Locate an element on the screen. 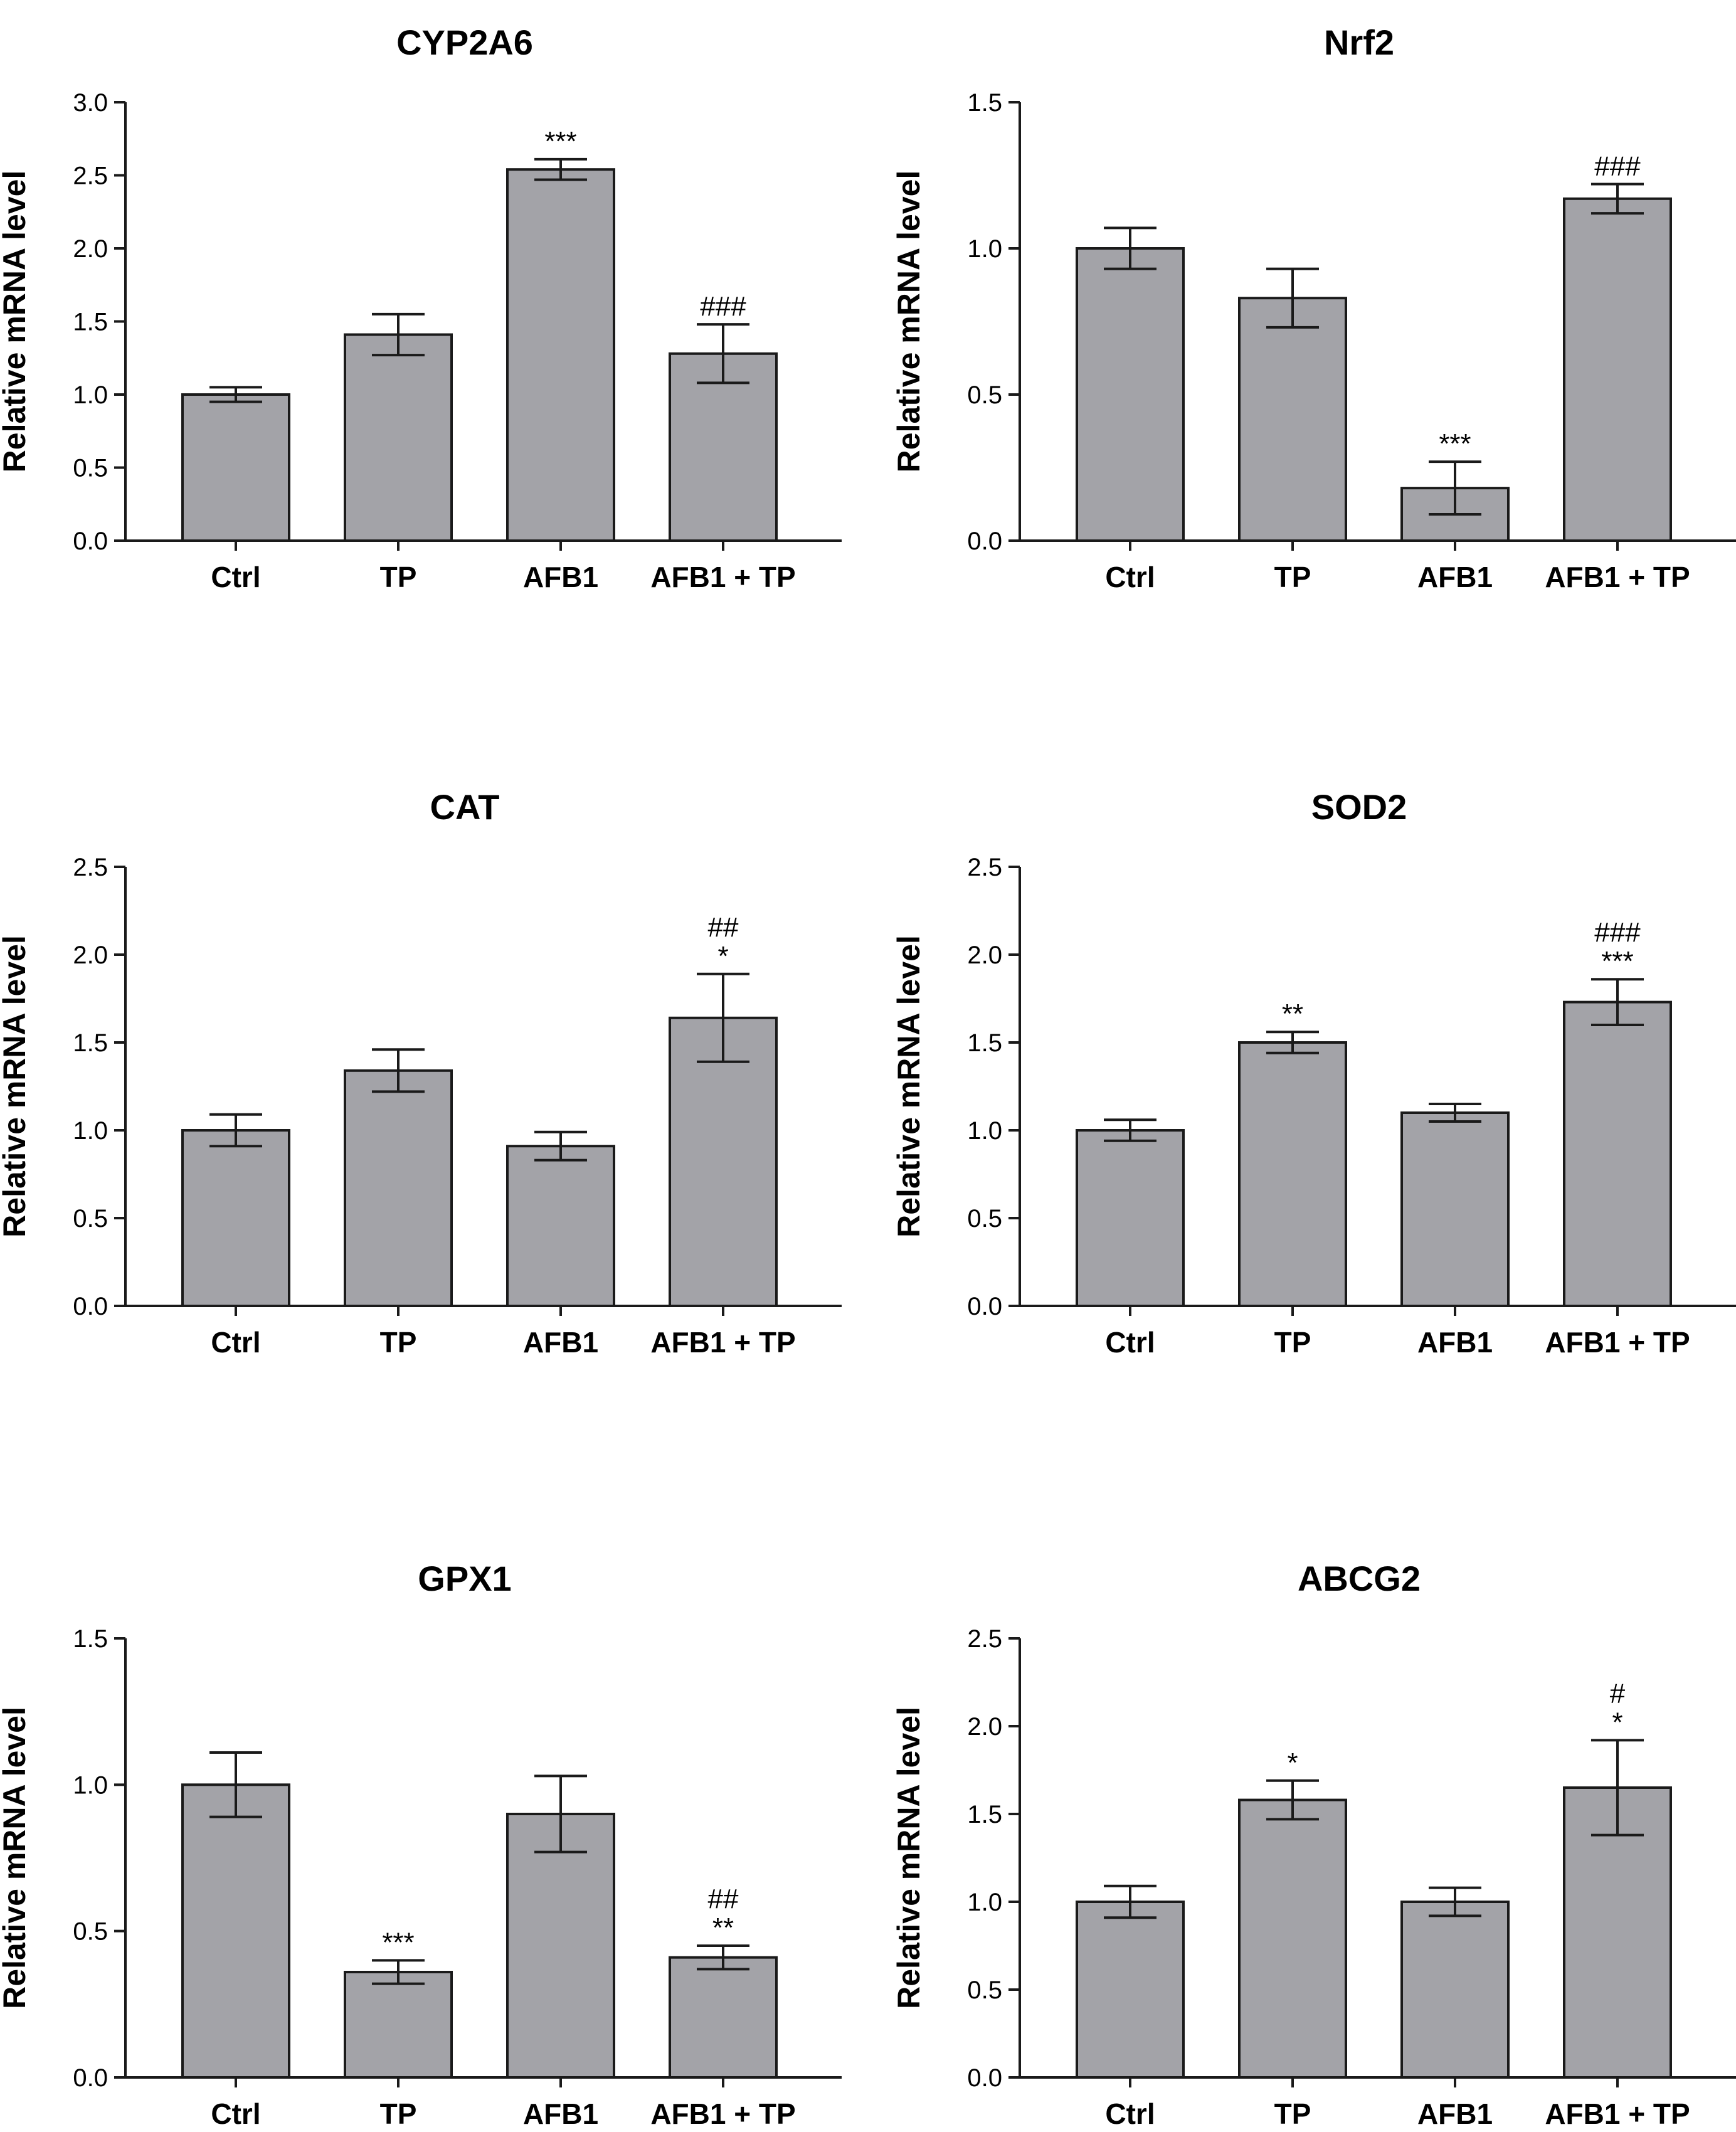  chart-title: SOD2 is located at coordinates (1359, 807).